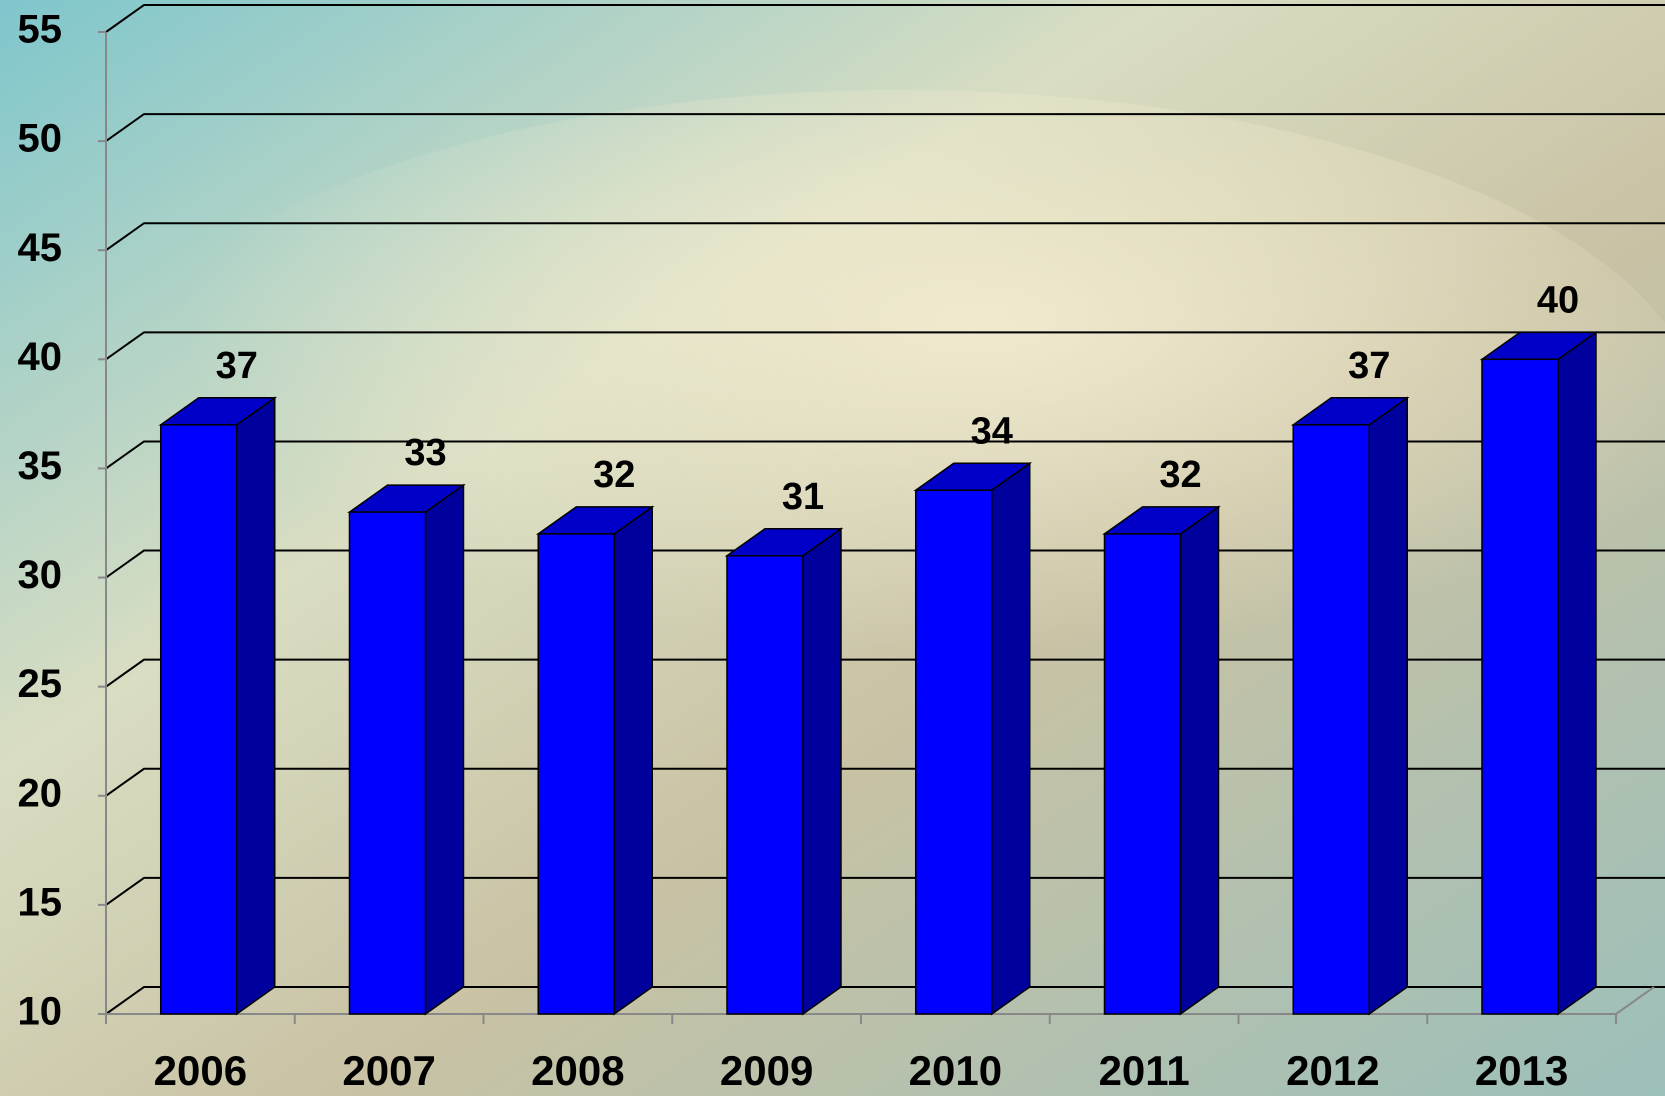  What do you see at coordinates (425, 453) in the screenshot?
I see `value-label: 33` at bounding box center [425, 453].